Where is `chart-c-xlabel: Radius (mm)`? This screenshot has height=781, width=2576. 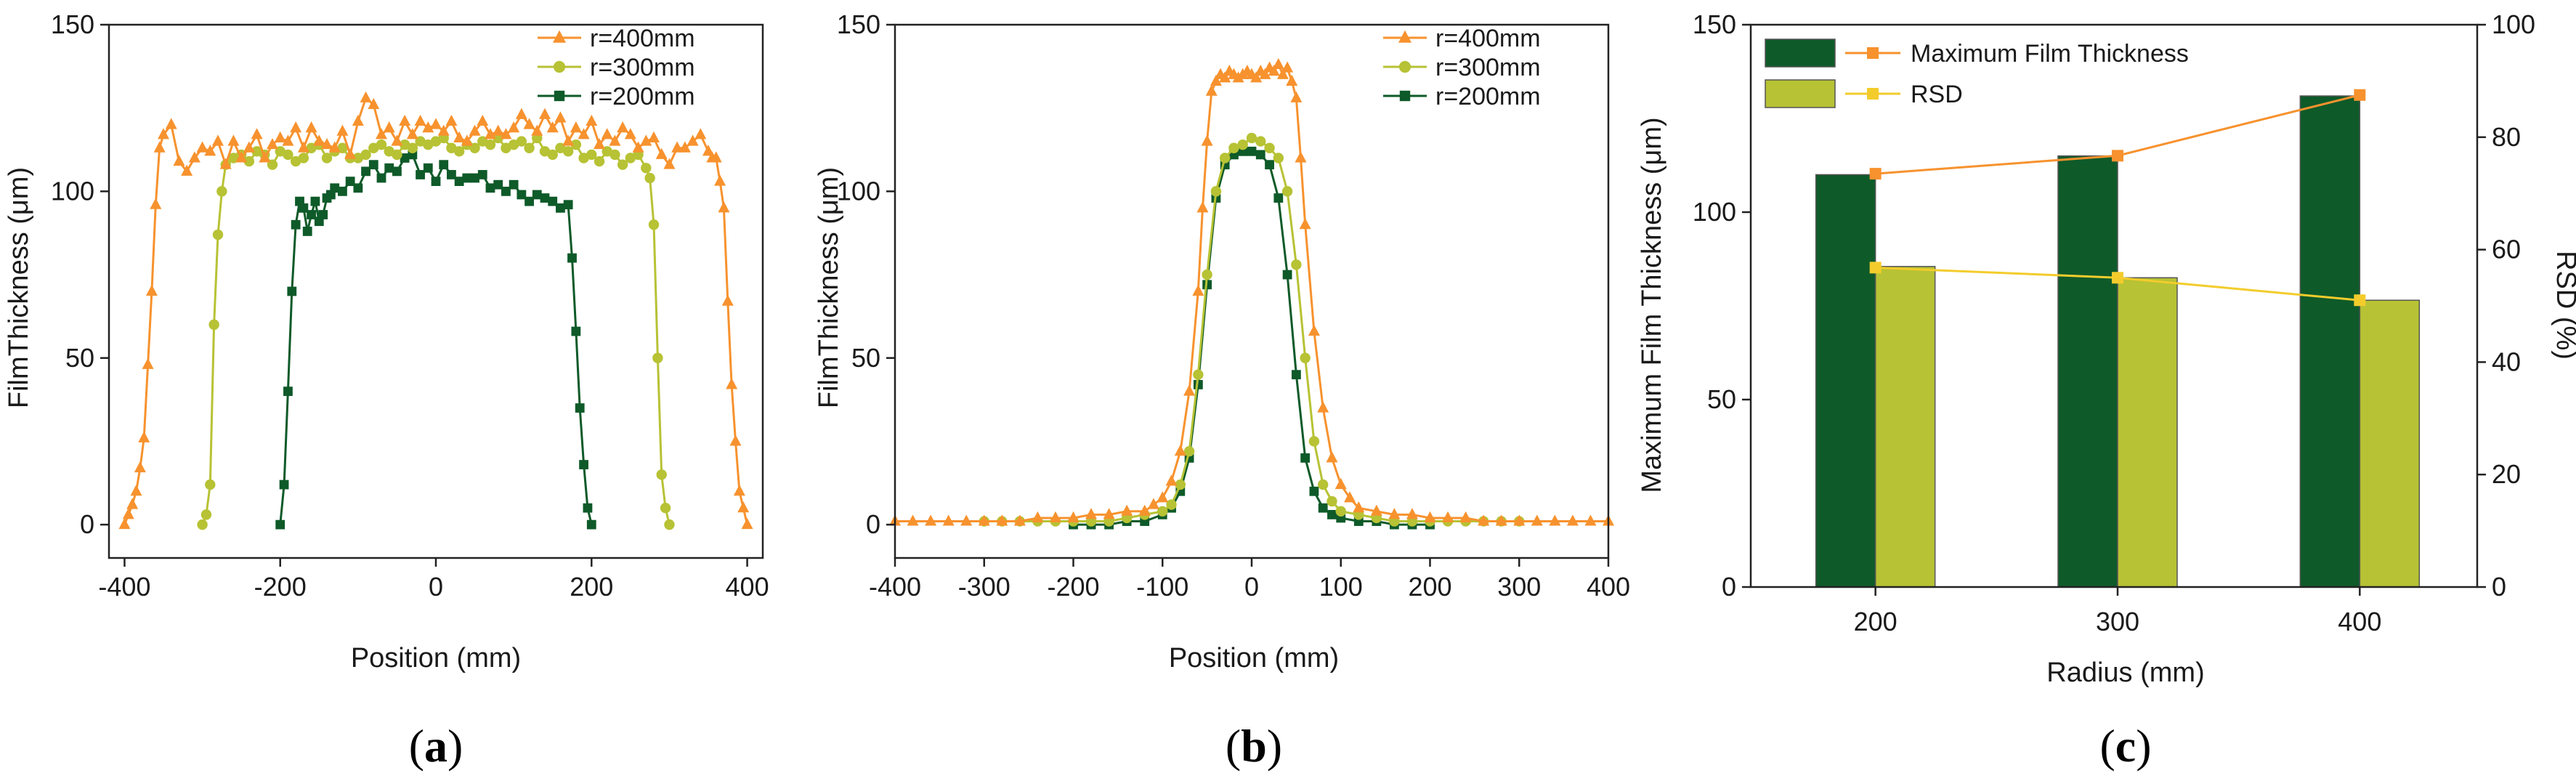 chart-c-xlabel: Radius (mm) is located at coordinates (2125, 672).